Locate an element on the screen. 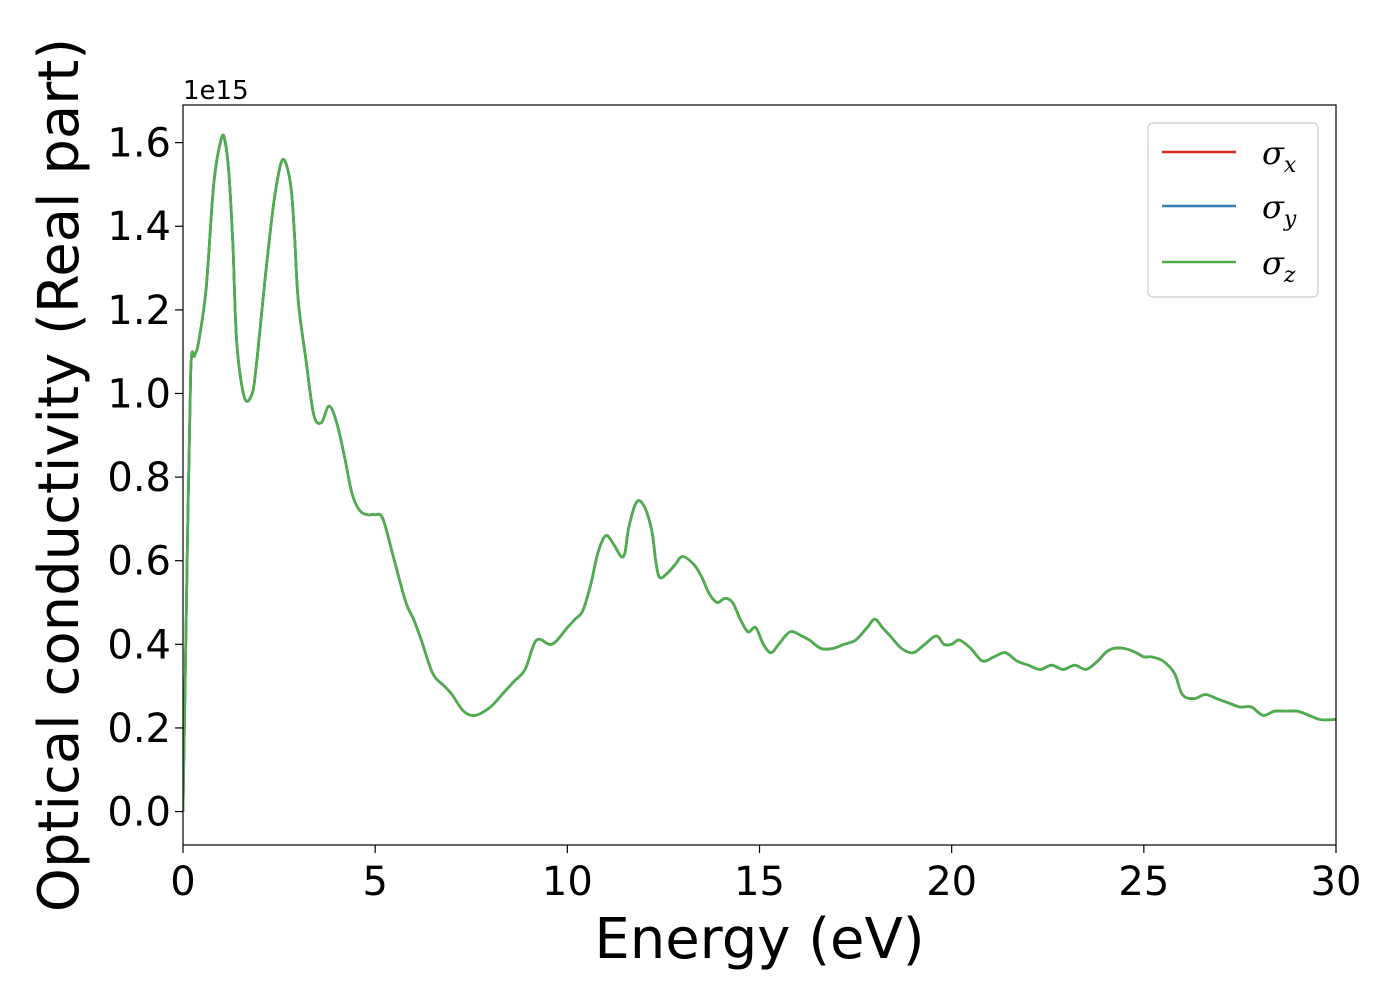  y-tick-label: 0.6 is located at coordinates (139, 562).